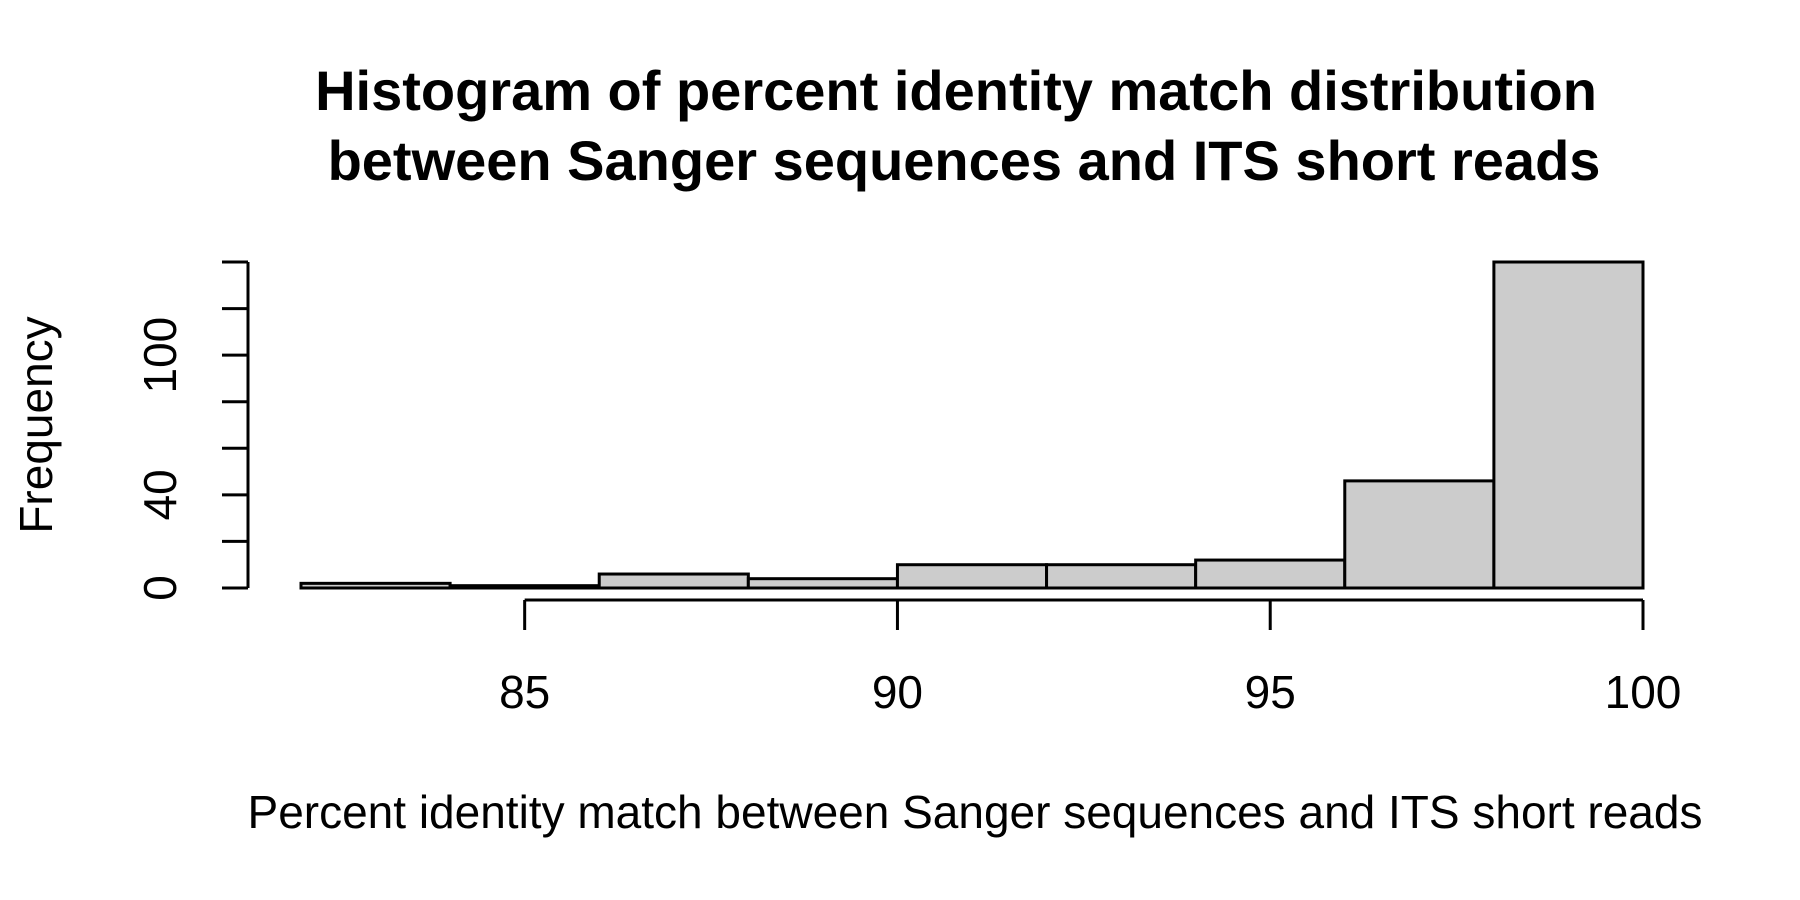  Describe the element at coordinates (1643, 692) in the screenshot. I see `x-tick-label: 100` at that location.